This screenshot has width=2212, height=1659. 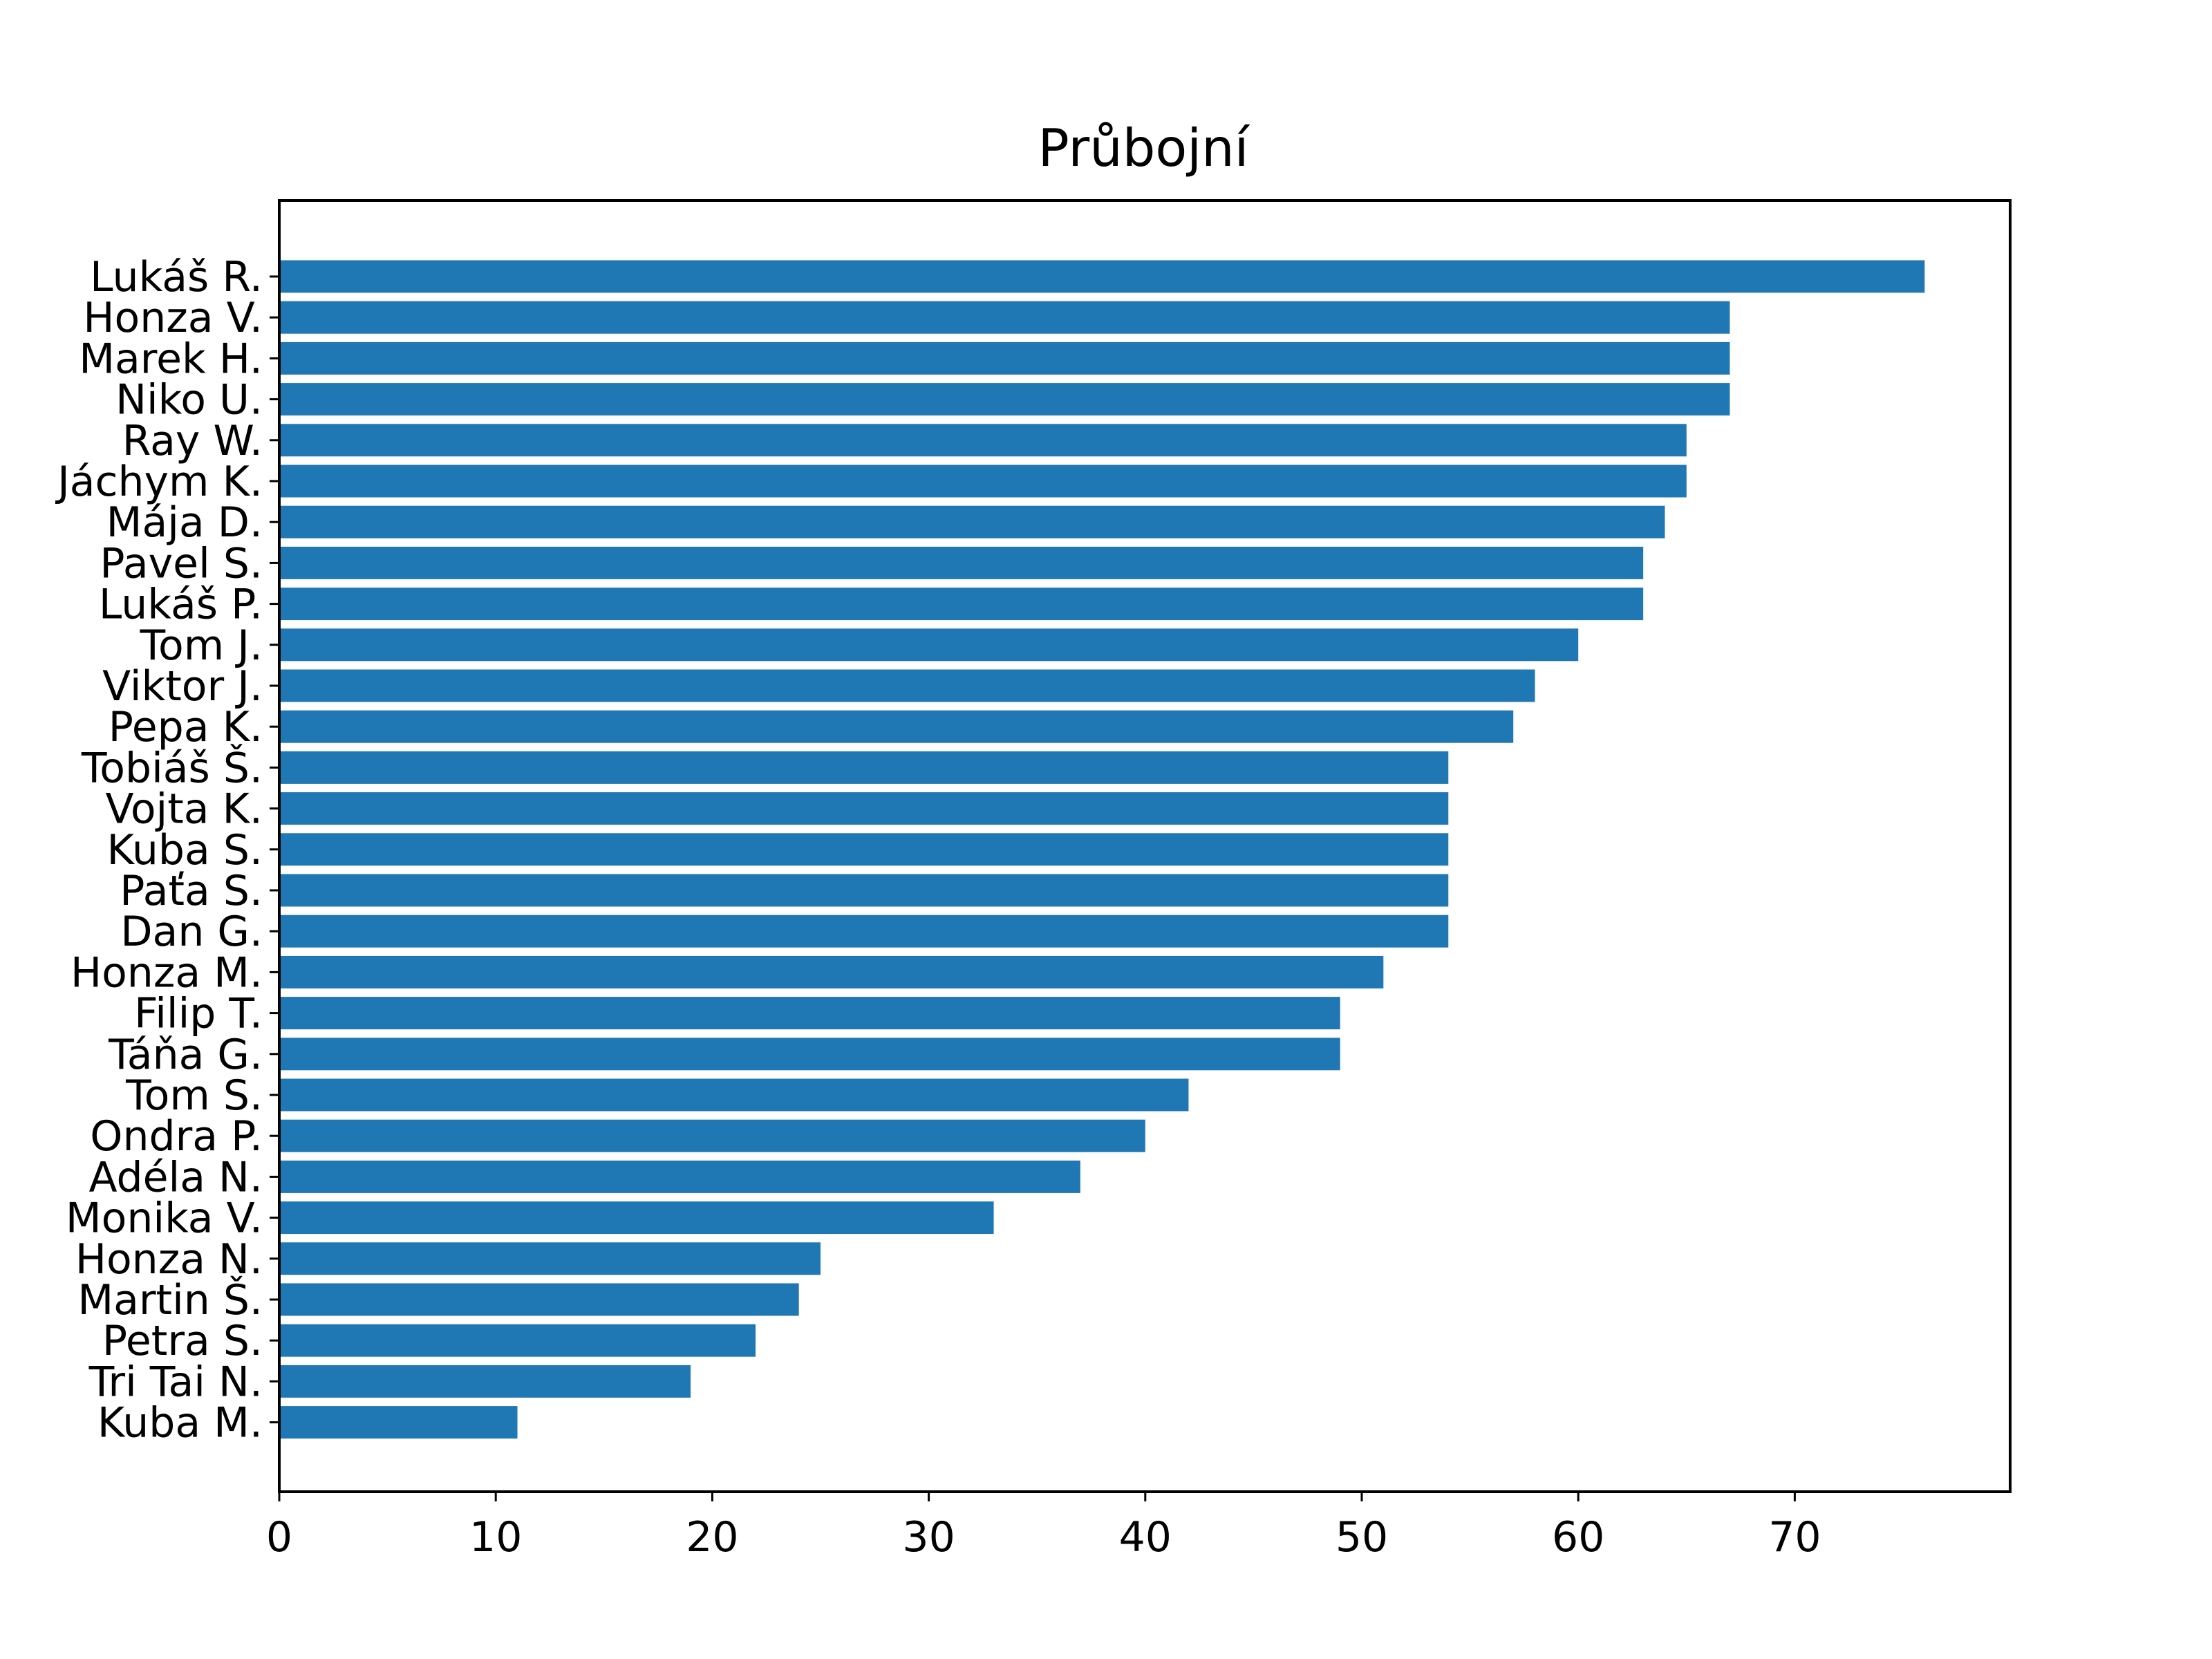 I want to click on y-tick-label: Tom S., so click(x=194, y=1095).